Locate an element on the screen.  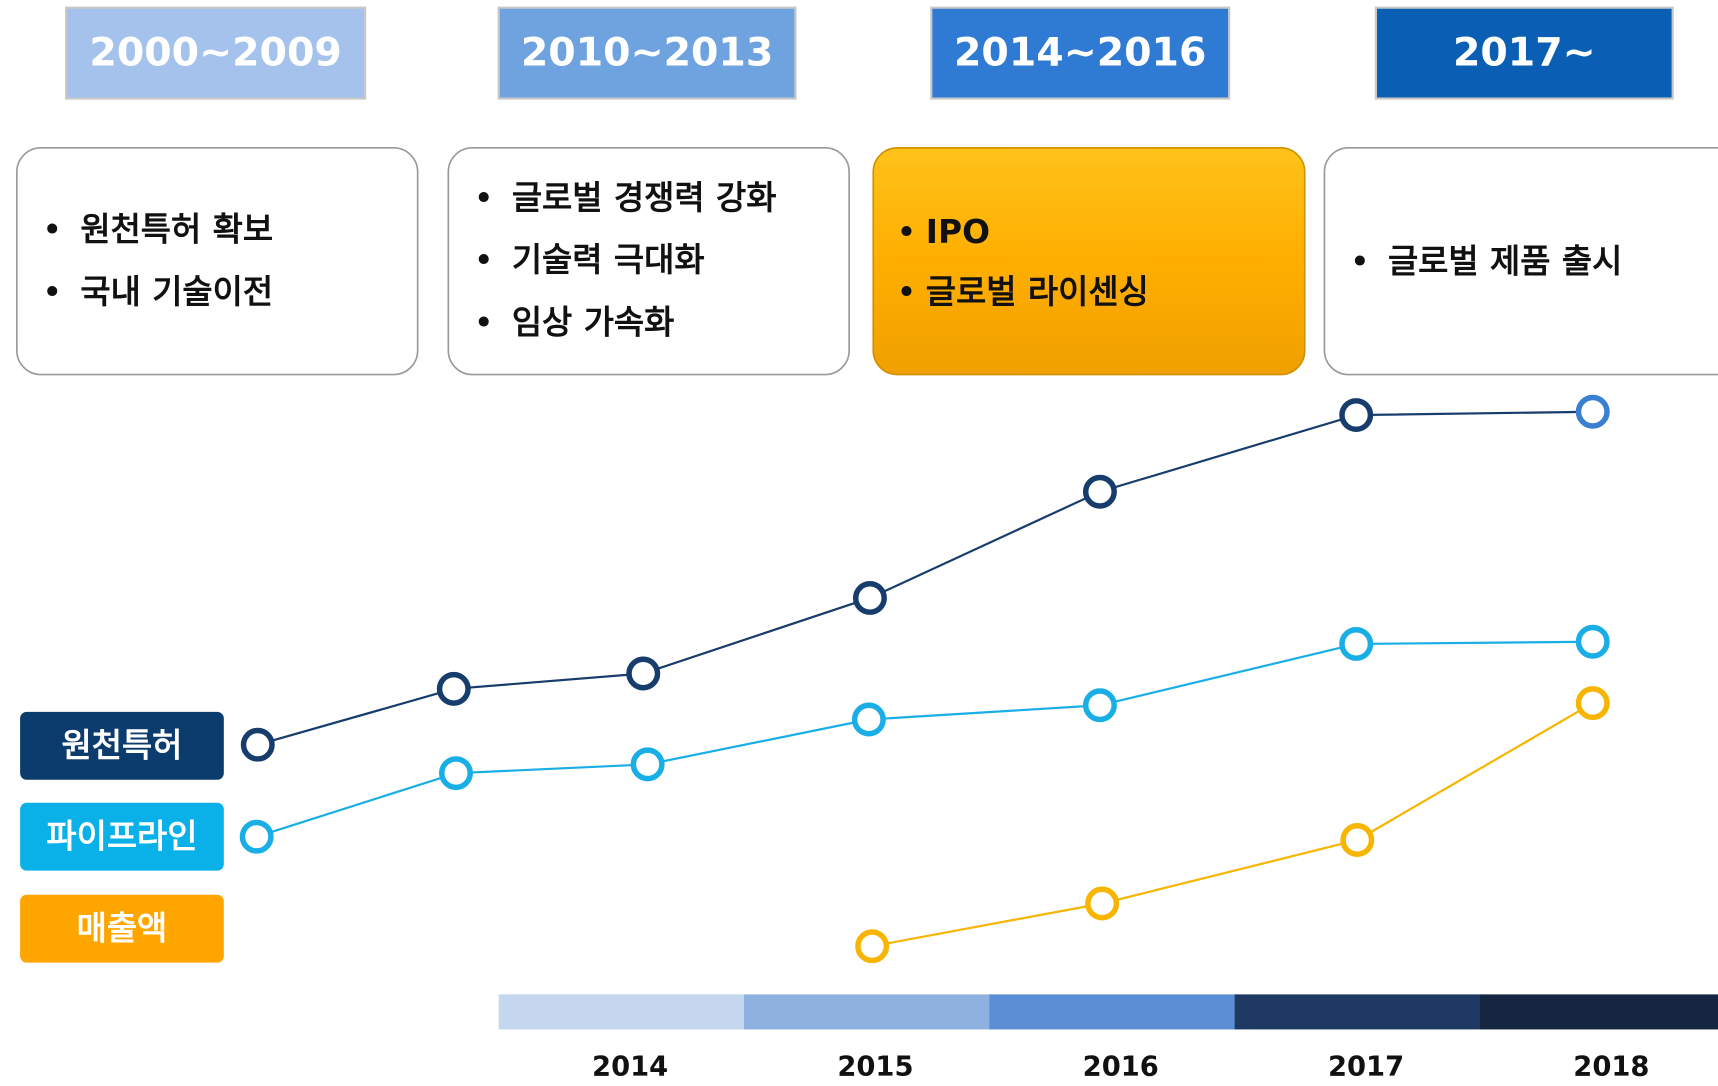
year-label: 2018 is located at coordinates (1611, 1066).